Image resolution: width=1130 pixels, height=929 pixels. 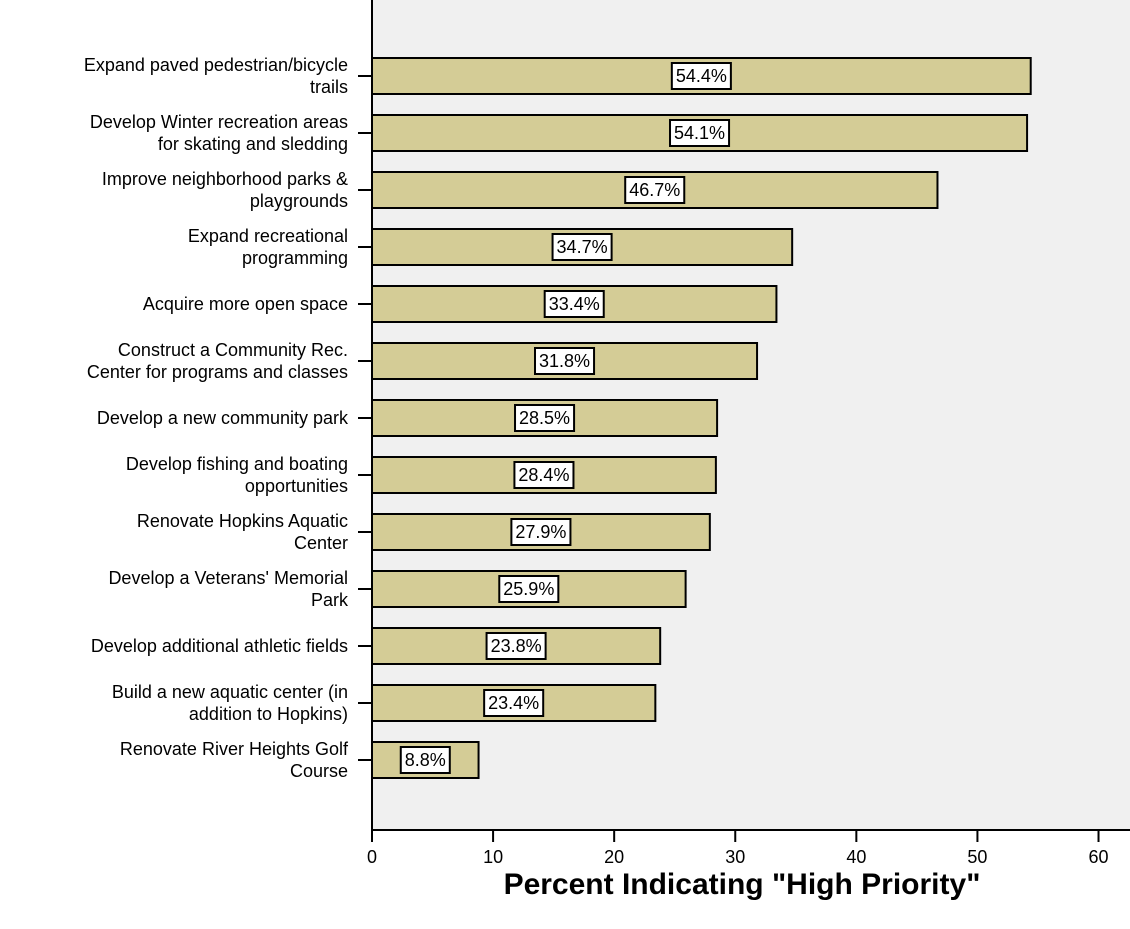 What do you see at coordinates (493, 857) in the screenshot?
I see `x-tick-label: 10` at bounding box center [493, 857].